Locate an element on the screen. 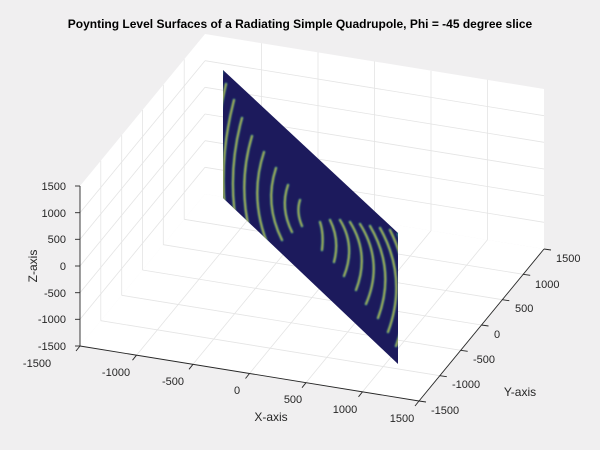 This screenshot has height=450, width=600. z-ticks is located at coordinates (77, 266).